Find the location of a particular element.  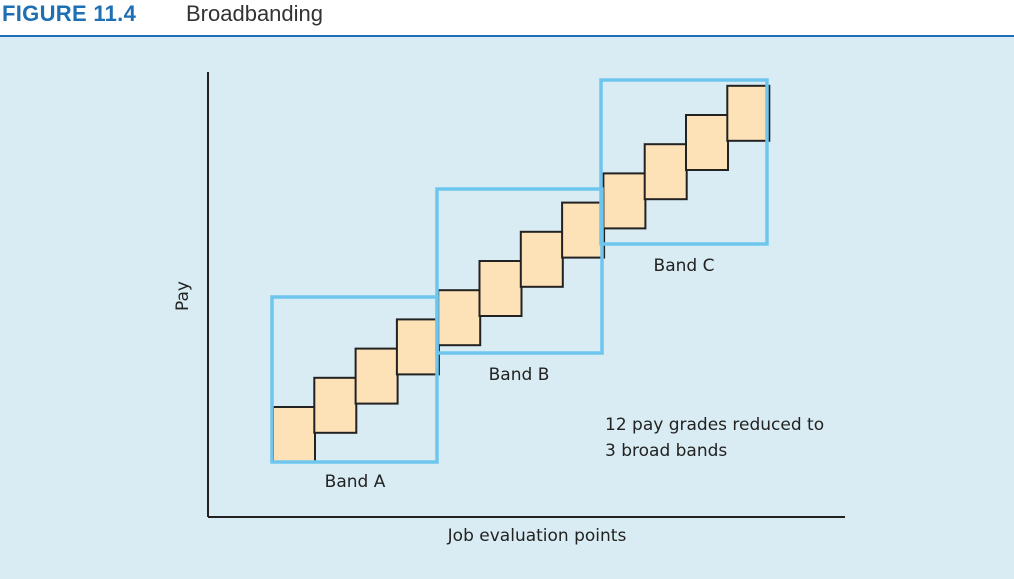

note-line-2: 3 broad bands is located at coordinates (666, 451).